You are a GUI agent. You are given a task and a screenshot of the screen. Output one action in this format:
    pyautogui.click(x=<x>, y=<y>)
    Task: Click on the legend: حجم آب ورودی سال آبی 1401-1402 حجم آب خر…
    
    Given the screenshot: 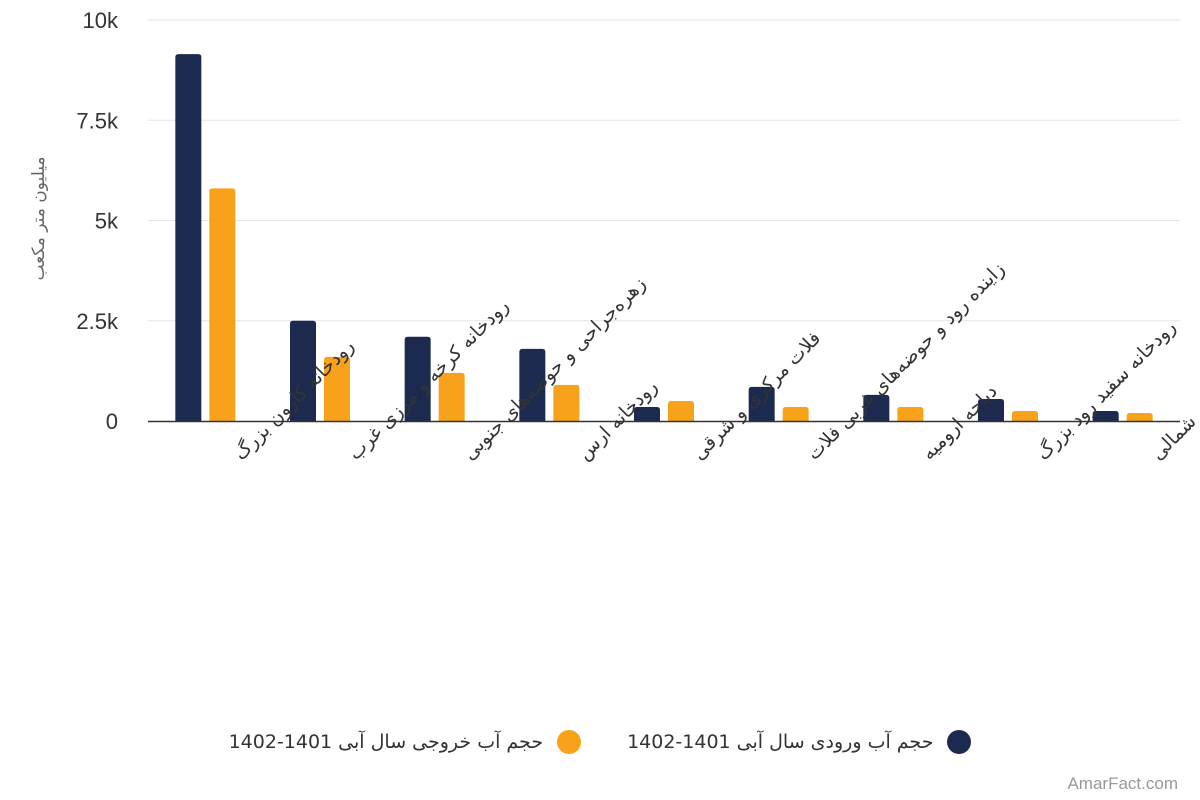 What is the action you would take?
    pyautogui.click(x=600, y=742)
    